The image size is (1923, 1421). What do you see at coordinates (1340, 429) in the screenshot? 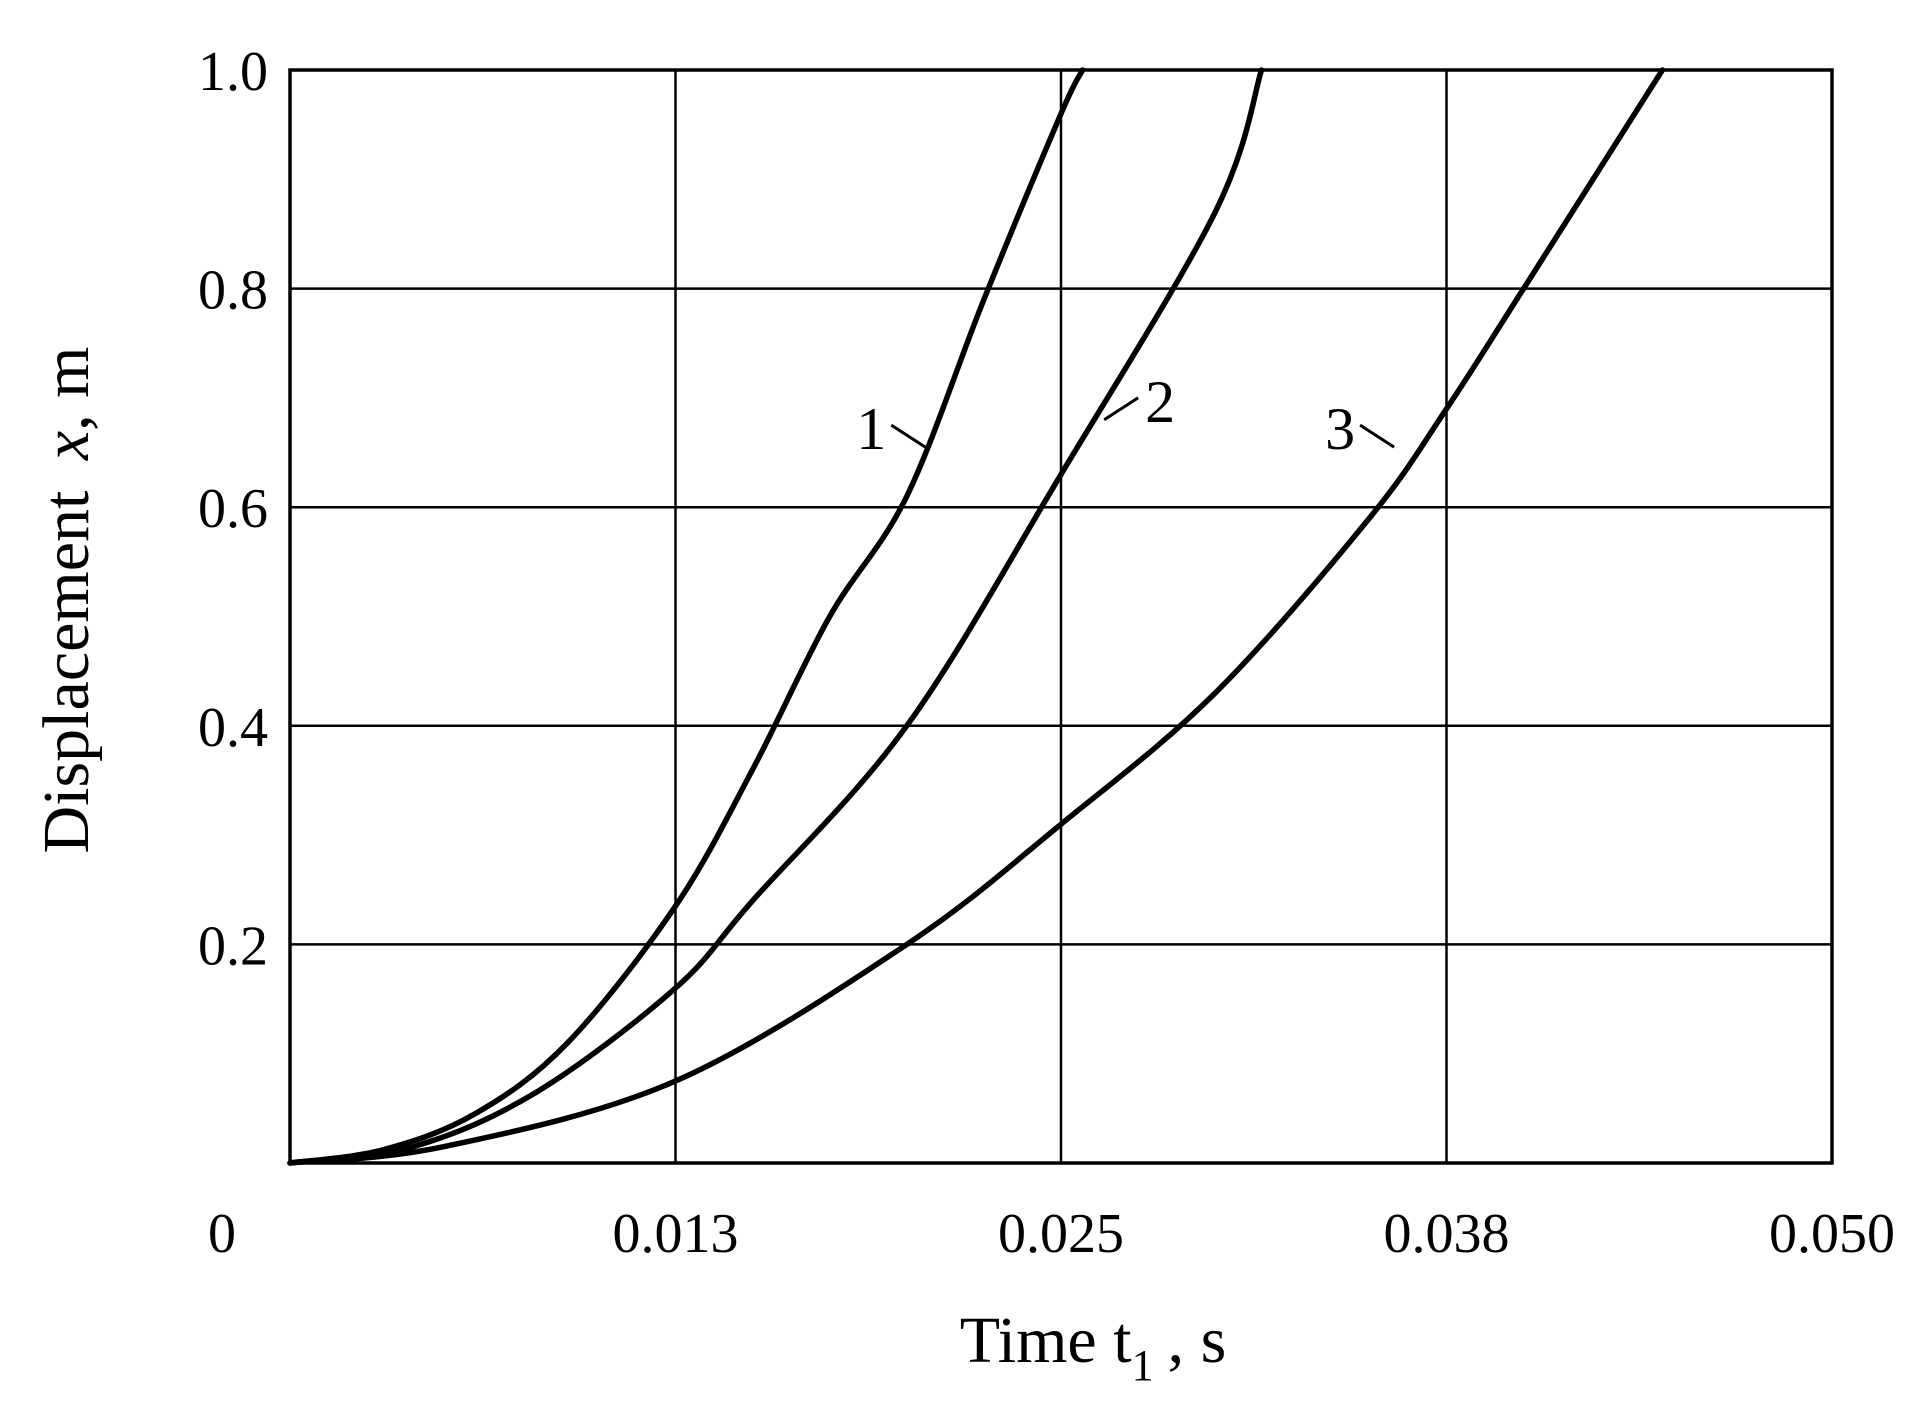
I see `curve-label-3: 3` at bounding box center [1340, 429].